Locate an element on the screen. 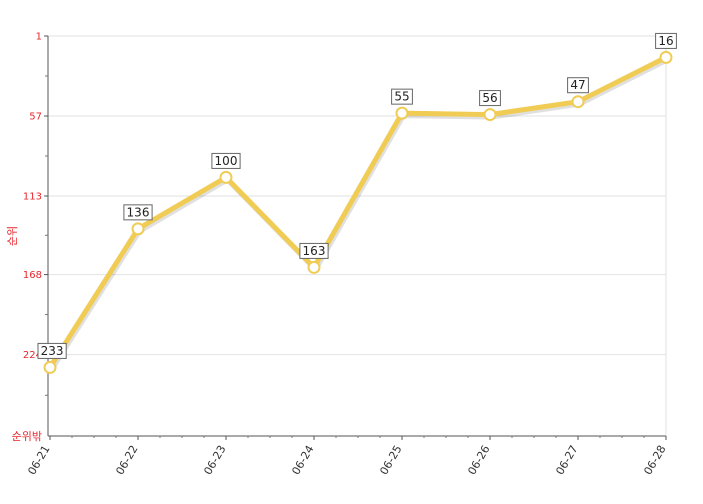  x-tick-label: 06-26 is located at coordinates (478, 460).